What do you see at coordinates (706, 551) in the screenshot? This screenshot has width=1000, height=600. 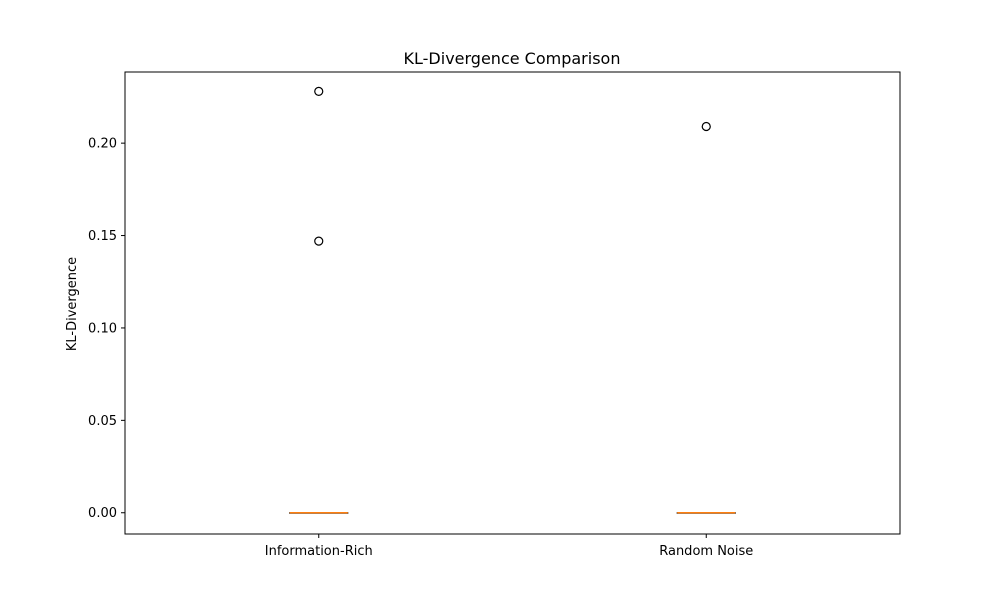 I see `x-tick-label: Random Noise` at bounding box center [706, 551].